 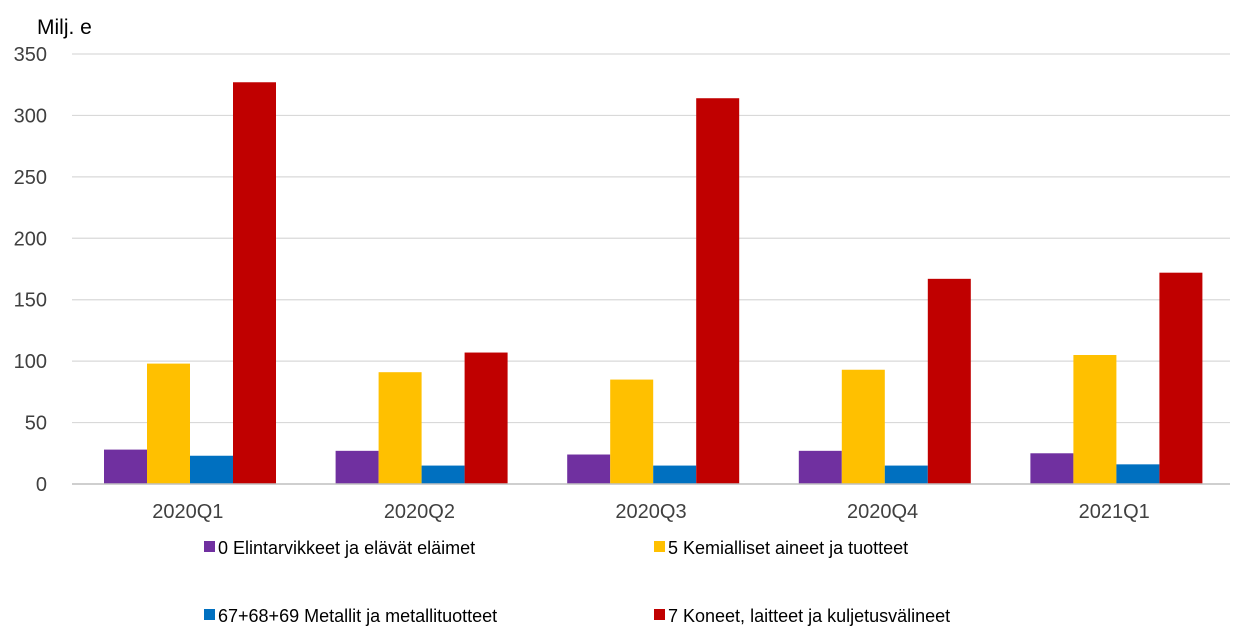 I want to click on y-tick-label: 100, so click(x=30, y=362).